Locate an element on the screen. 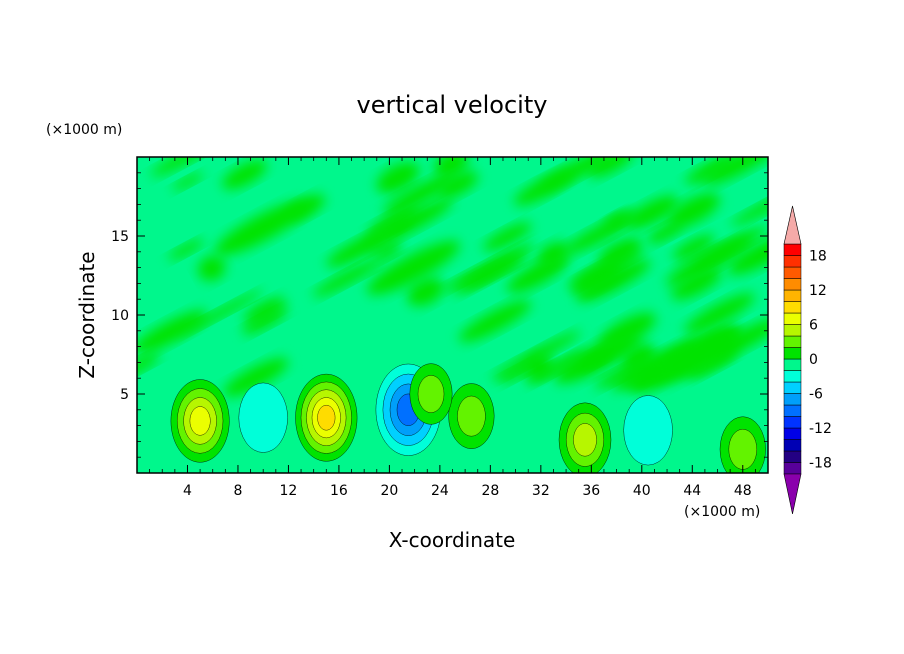 The height and width of the screenshot is (654, 904). colorbar-tick-label: 18 is located at coordinates (818, 257).